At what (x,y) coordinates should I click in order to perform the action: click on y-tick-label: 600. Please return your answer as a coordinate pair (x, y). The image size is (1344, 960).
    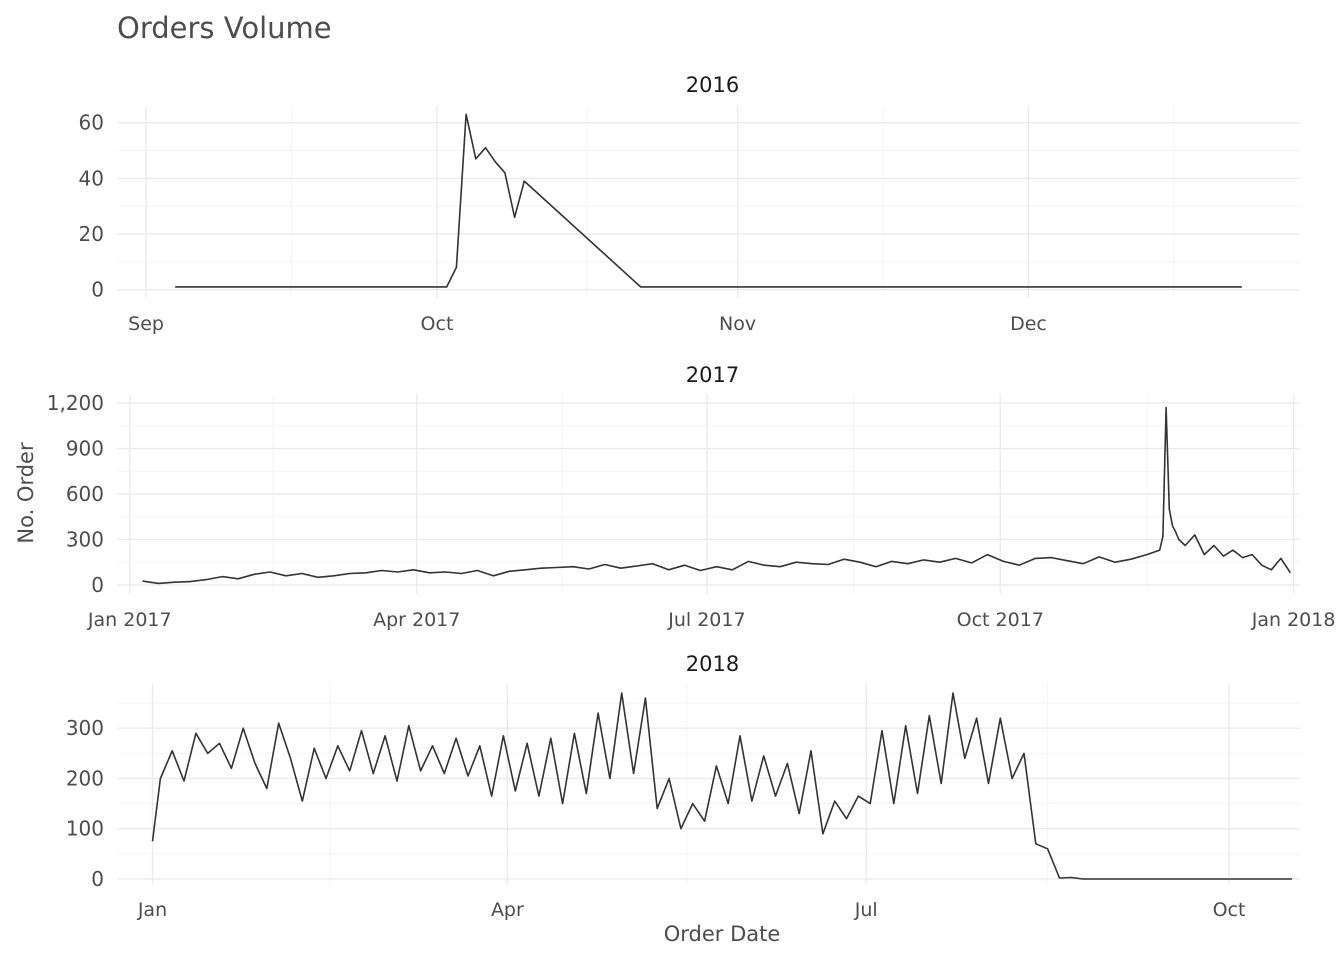
    Looking at the image, I should click on (85, 494).